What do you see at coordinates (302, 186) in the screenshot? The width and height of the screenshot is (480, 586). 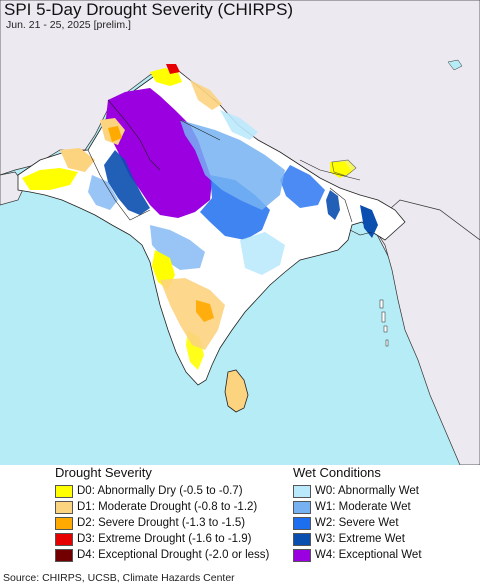 I see `w2-region-northeast` at bounding box center [302, 186].